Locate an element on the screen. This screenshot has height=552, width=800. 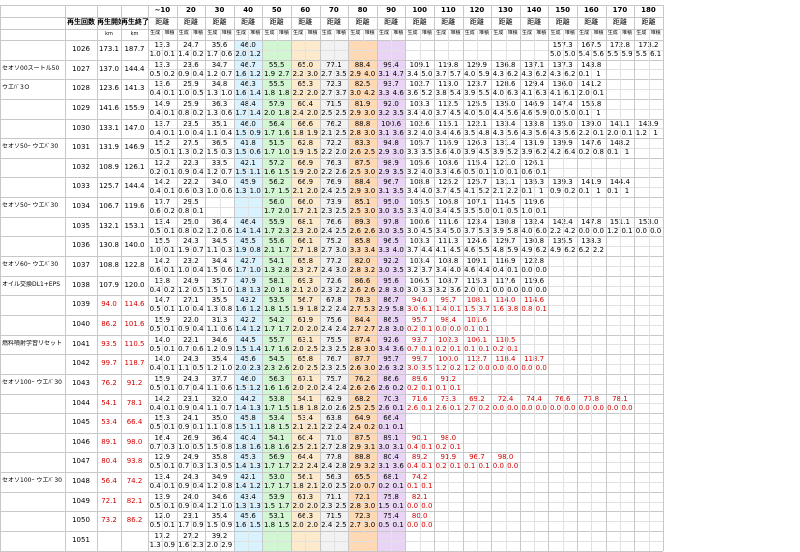
cell-distance: 123.4 is located at coordinates (477, 222).